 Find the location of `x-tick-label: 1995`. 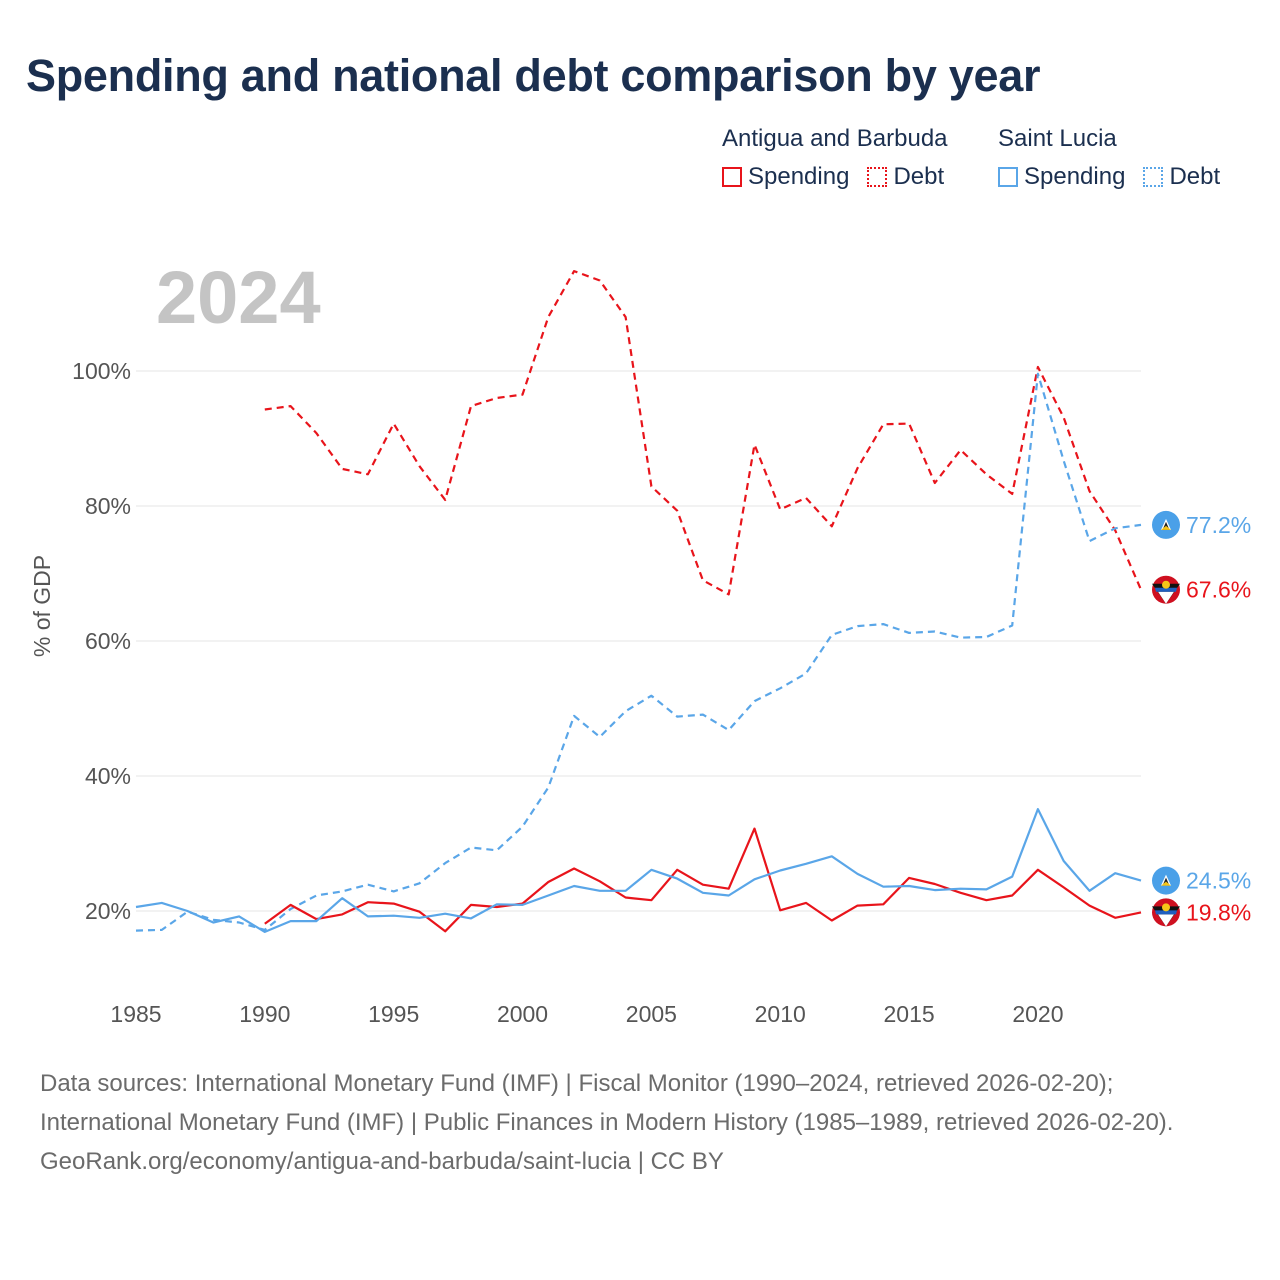

x-tick-label: 1995 is located at coordinates (393, 1014).